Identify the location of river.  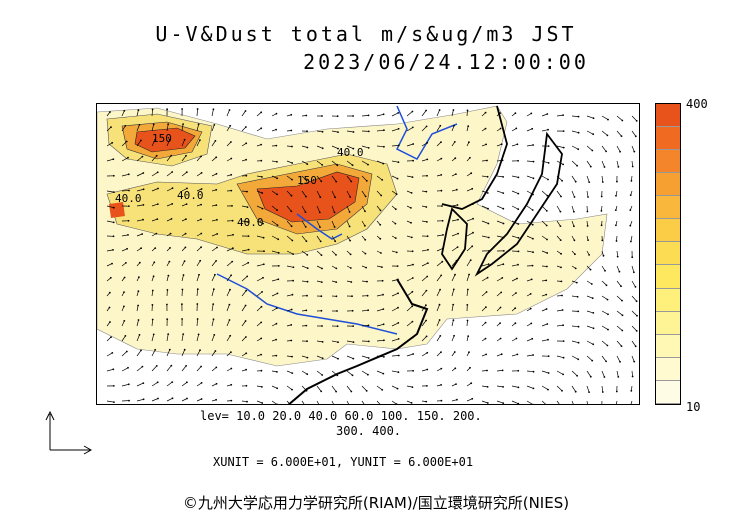
(319, 226).